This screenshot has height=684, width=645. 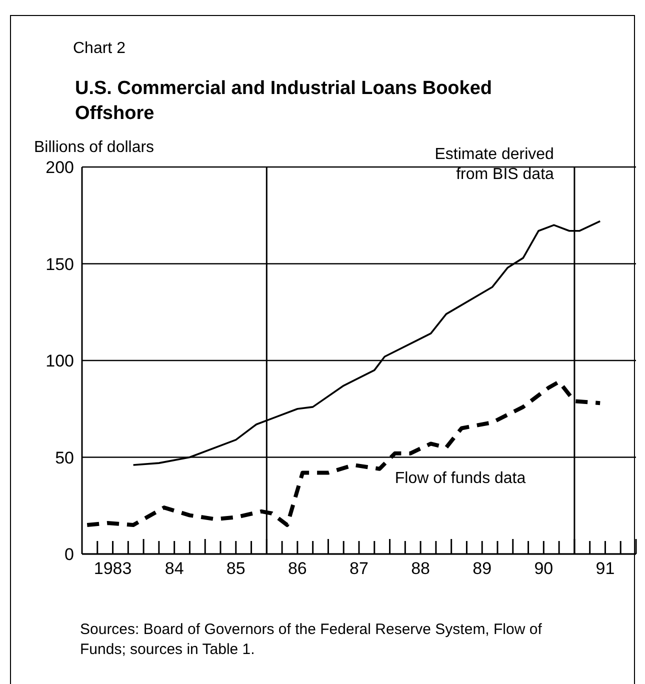 I want to click on chart-title: U.S. Commercial and Industrial Loans Booked Offshore, so click(x=284, y=101).